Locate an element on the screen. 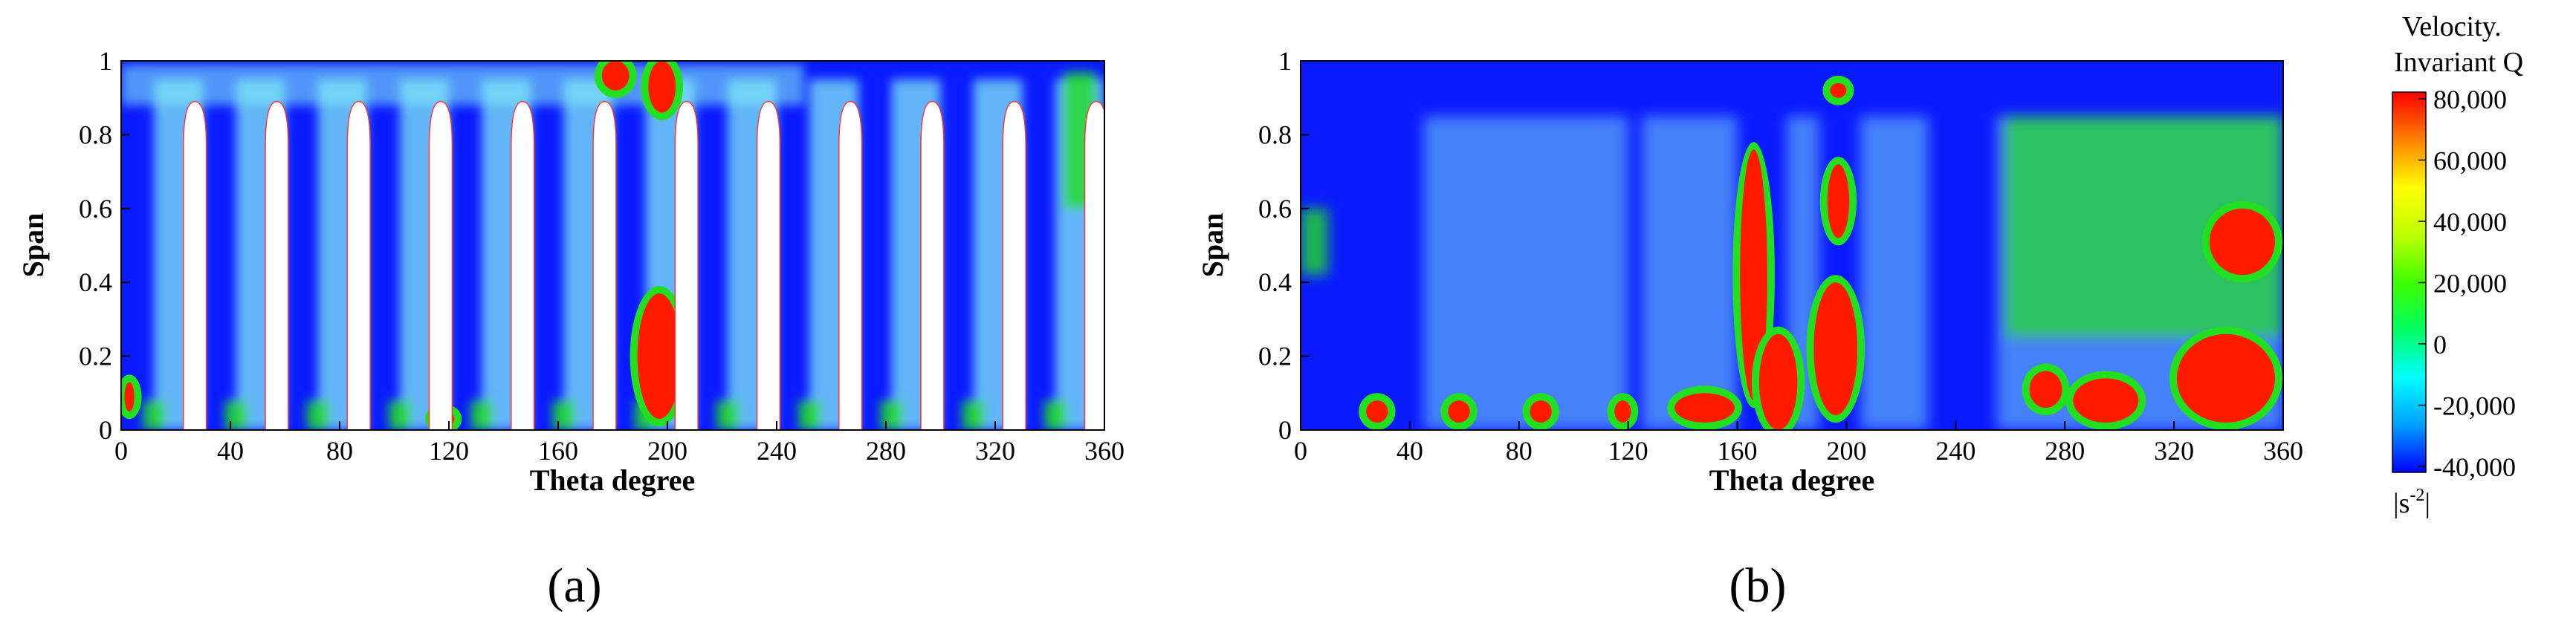  colorbar-ticks: 80,000 60,000 40,000 20,000 0 -20,000 -40,000 is located at coordinates (2467, 283).